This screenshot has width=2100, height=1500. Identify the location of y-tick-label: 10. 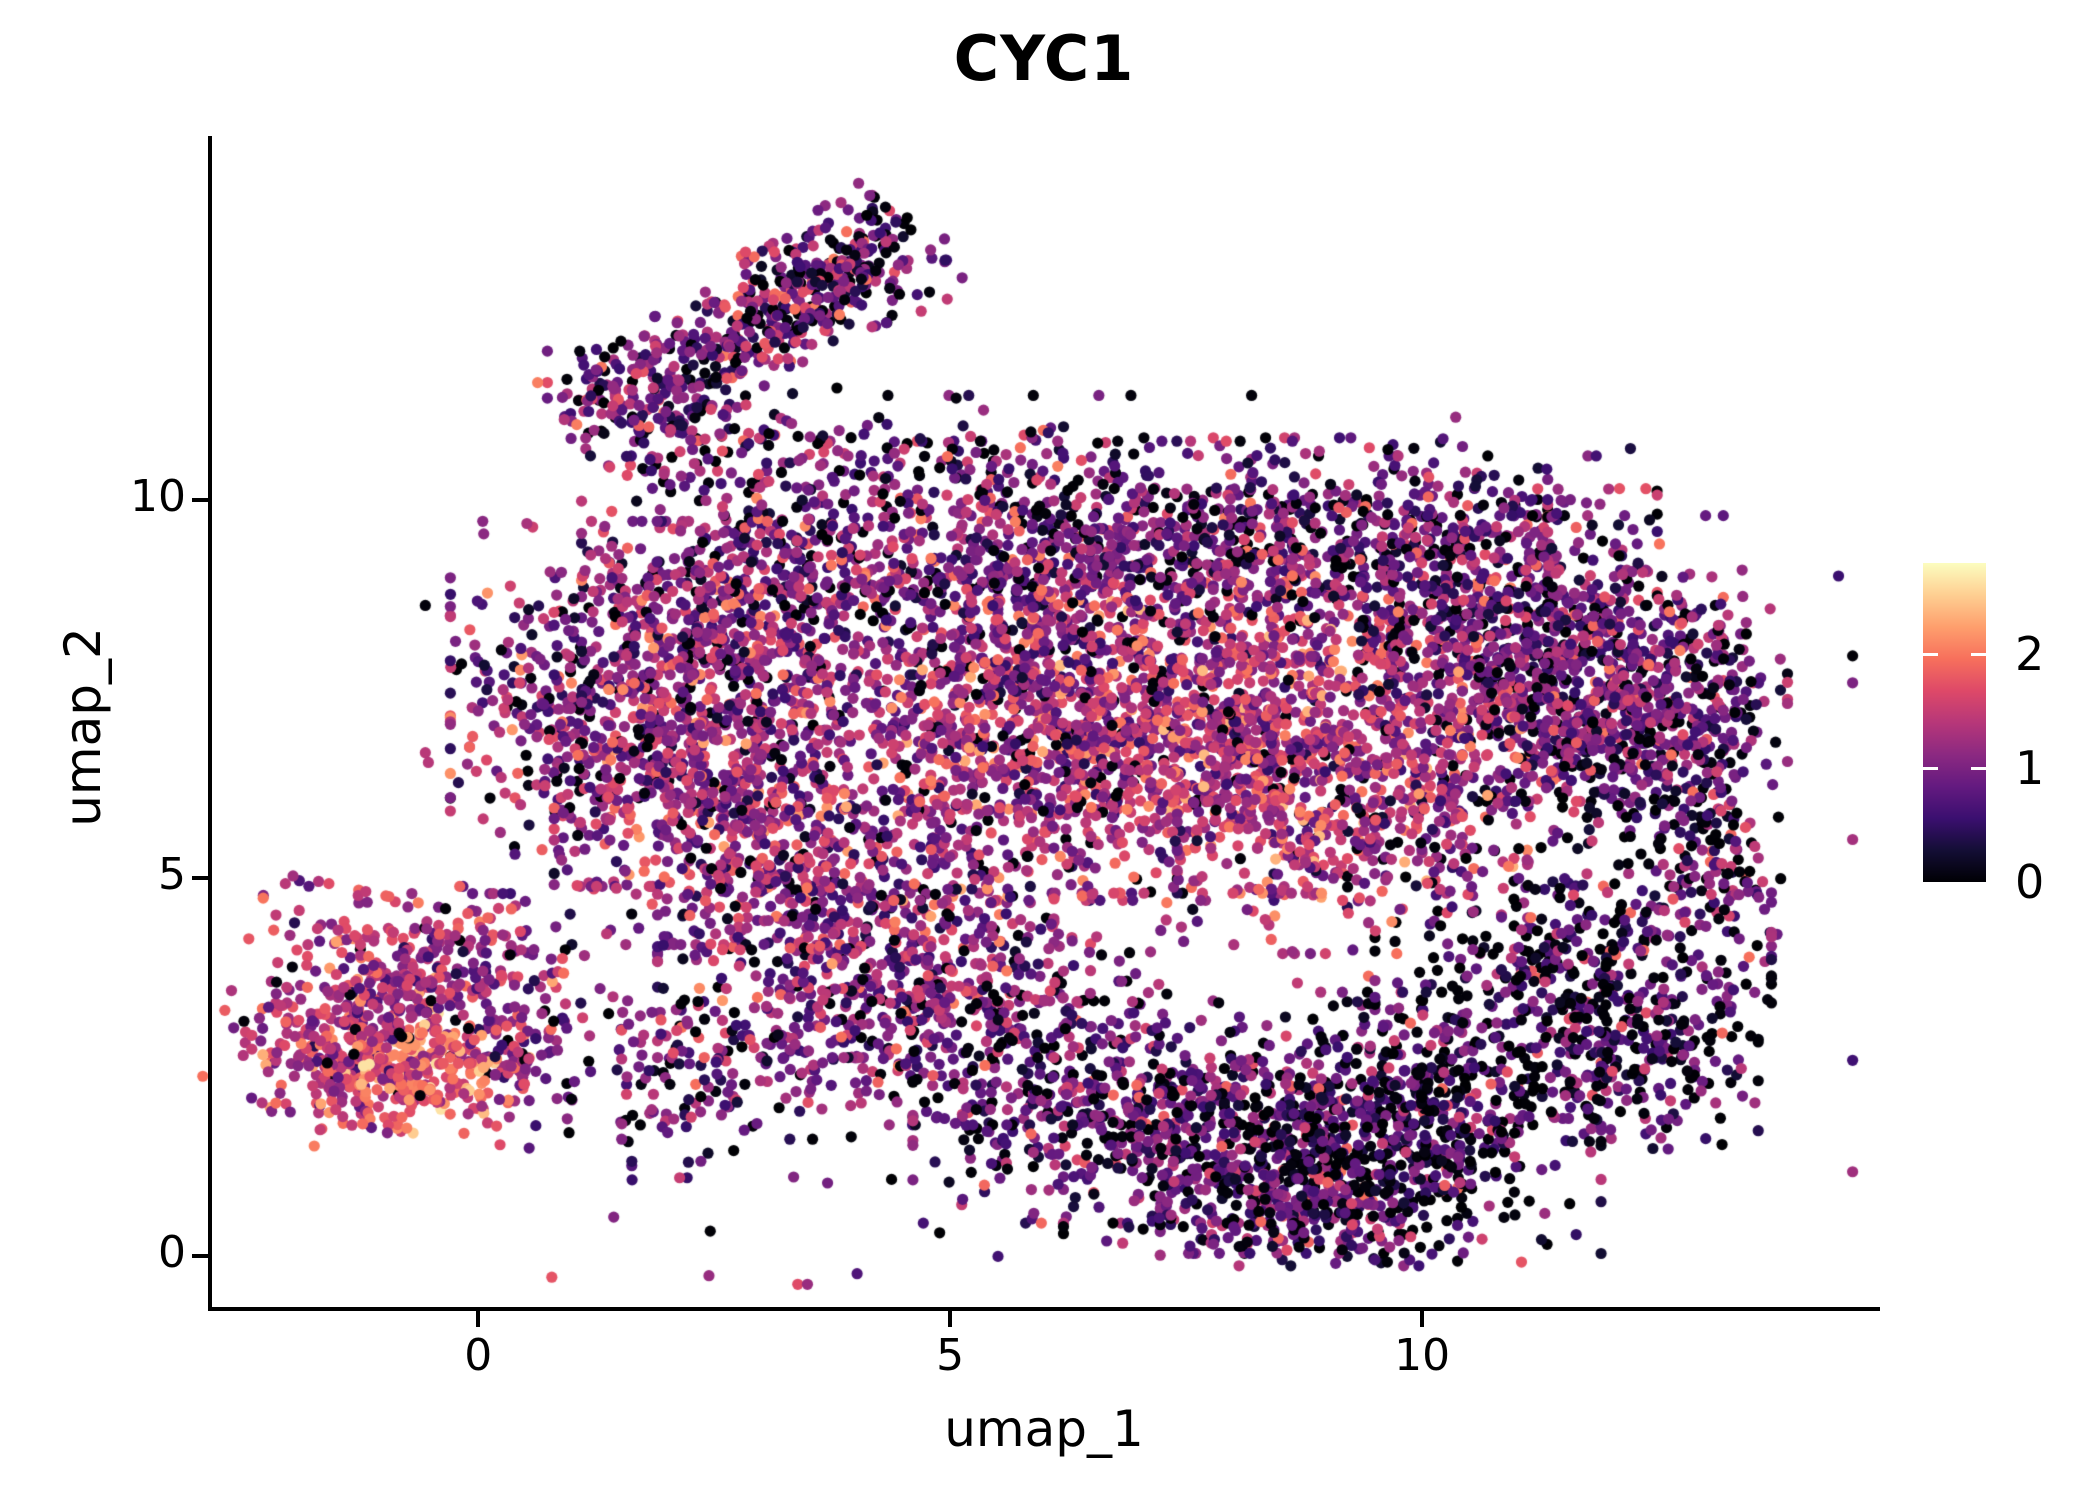
(158, 496).